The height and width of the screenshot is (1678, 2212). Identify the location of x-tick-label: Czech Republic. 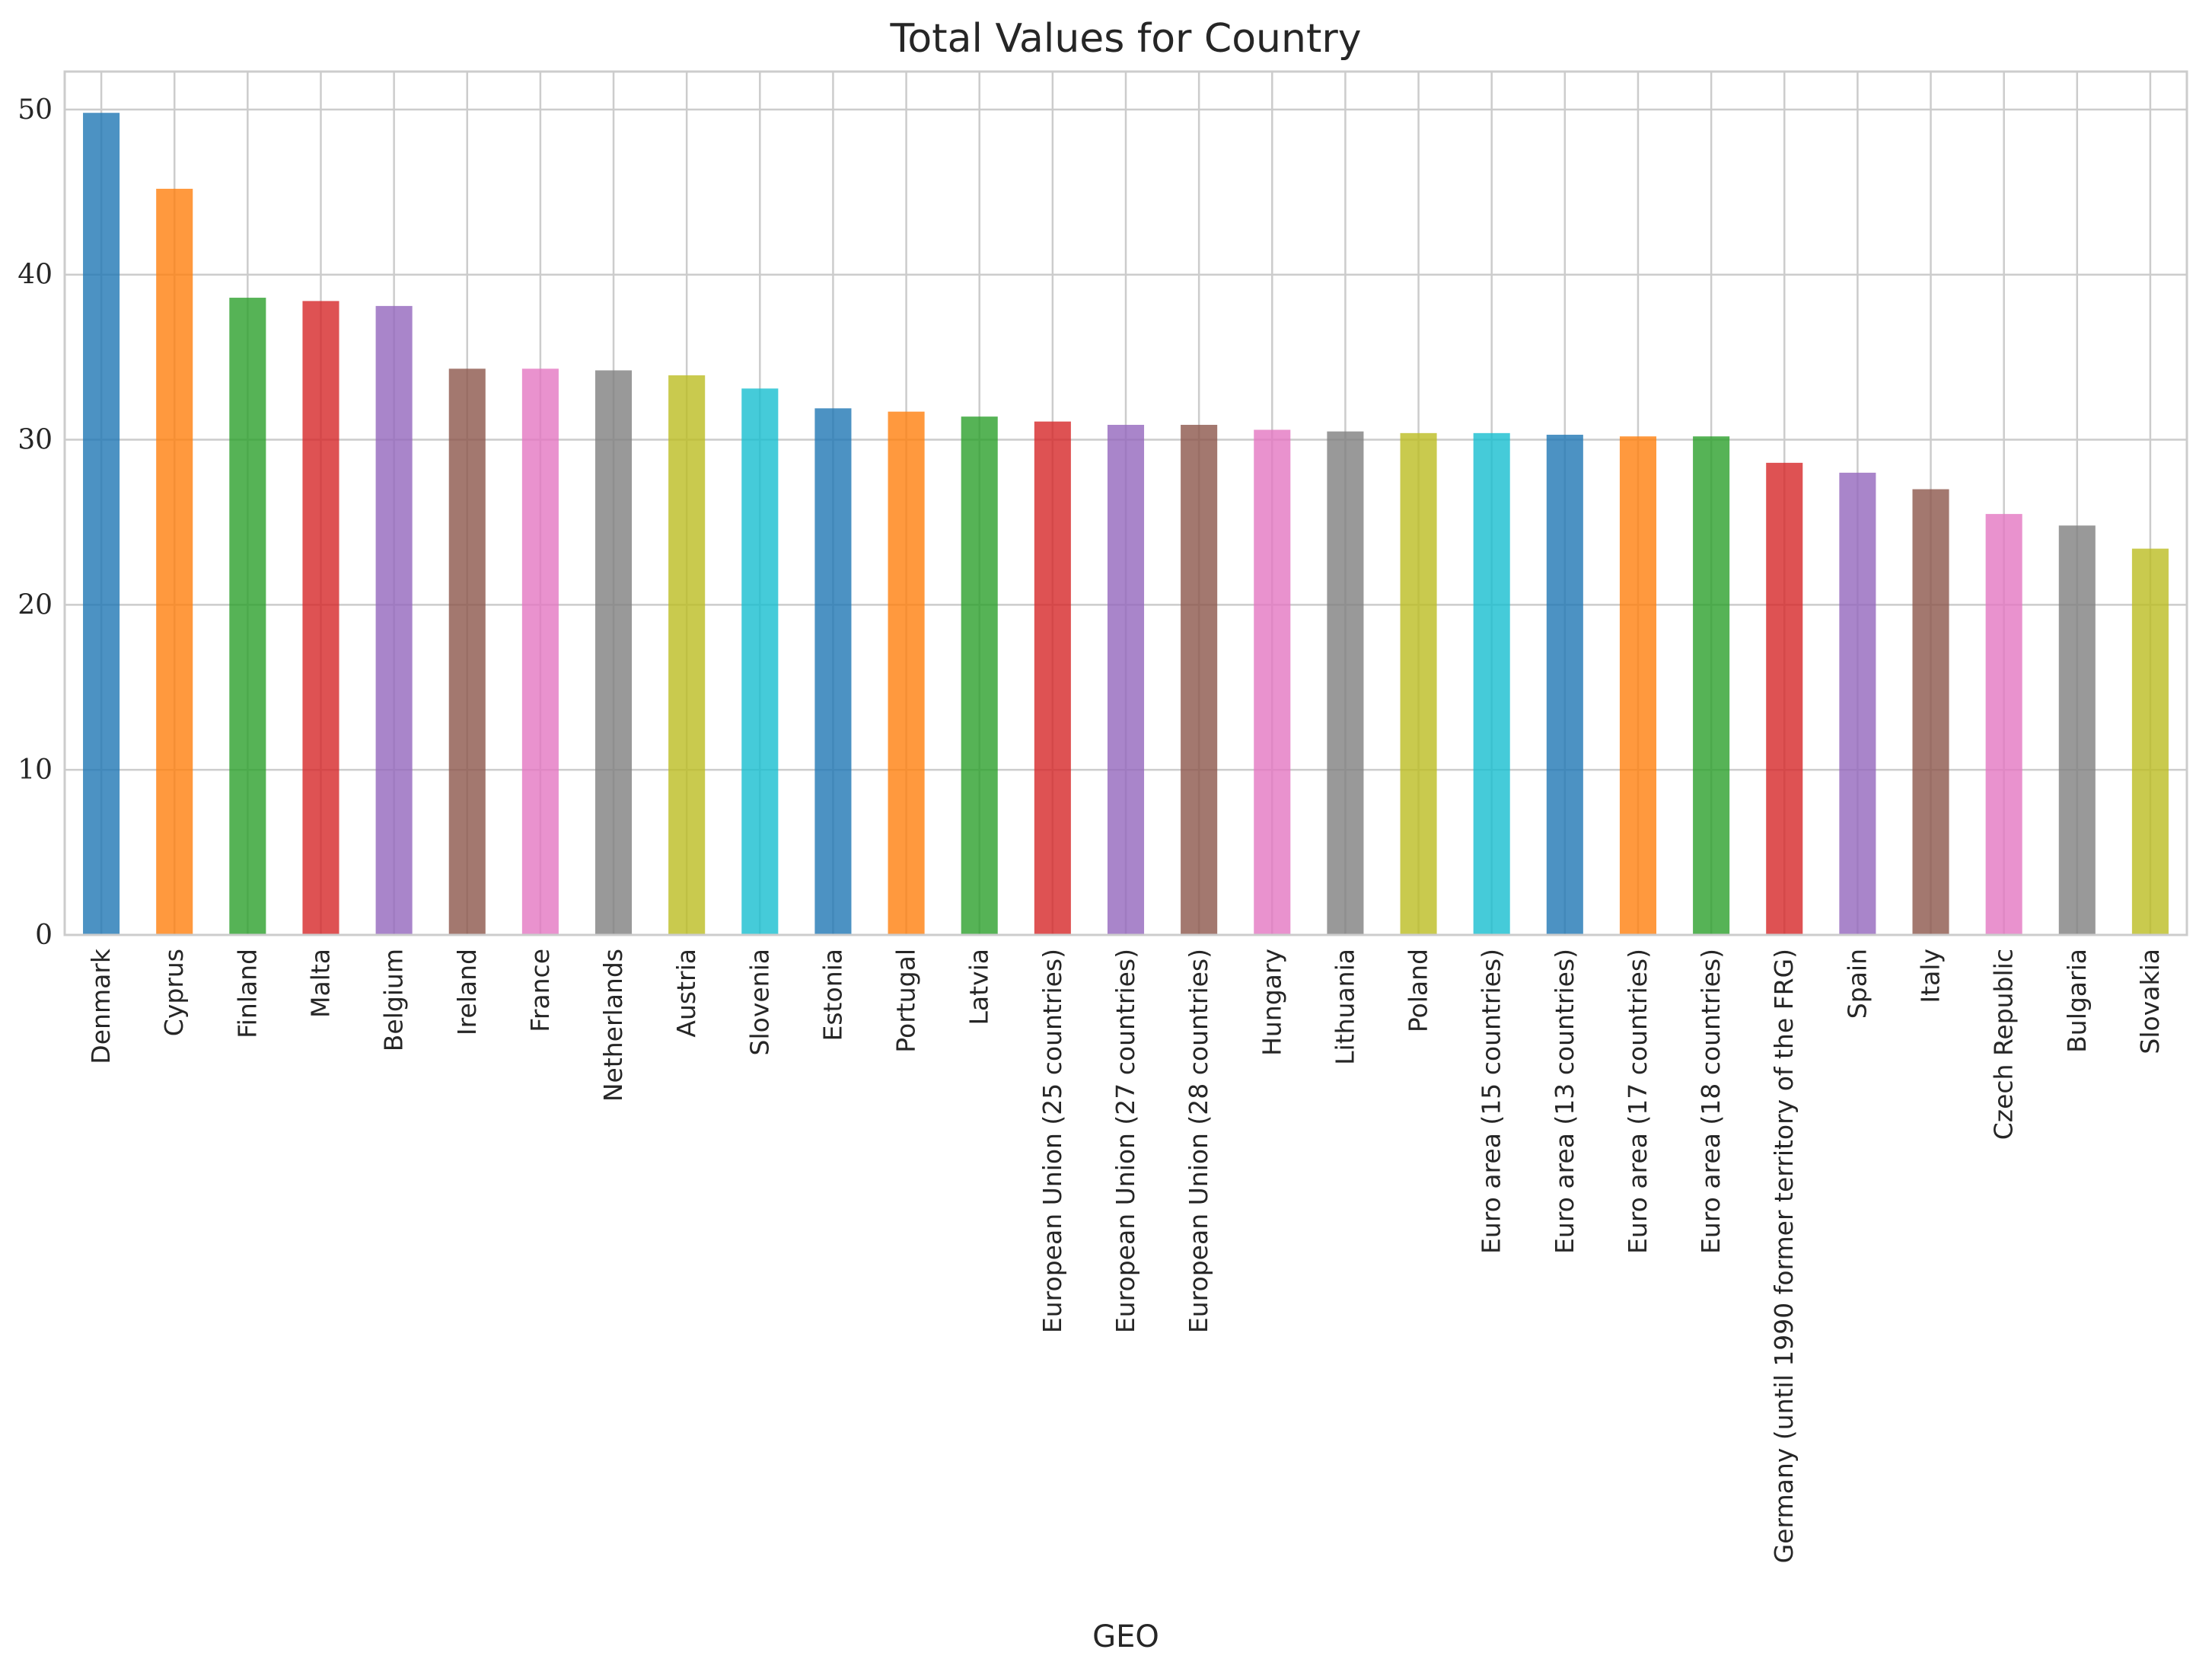
(2004, 1045).